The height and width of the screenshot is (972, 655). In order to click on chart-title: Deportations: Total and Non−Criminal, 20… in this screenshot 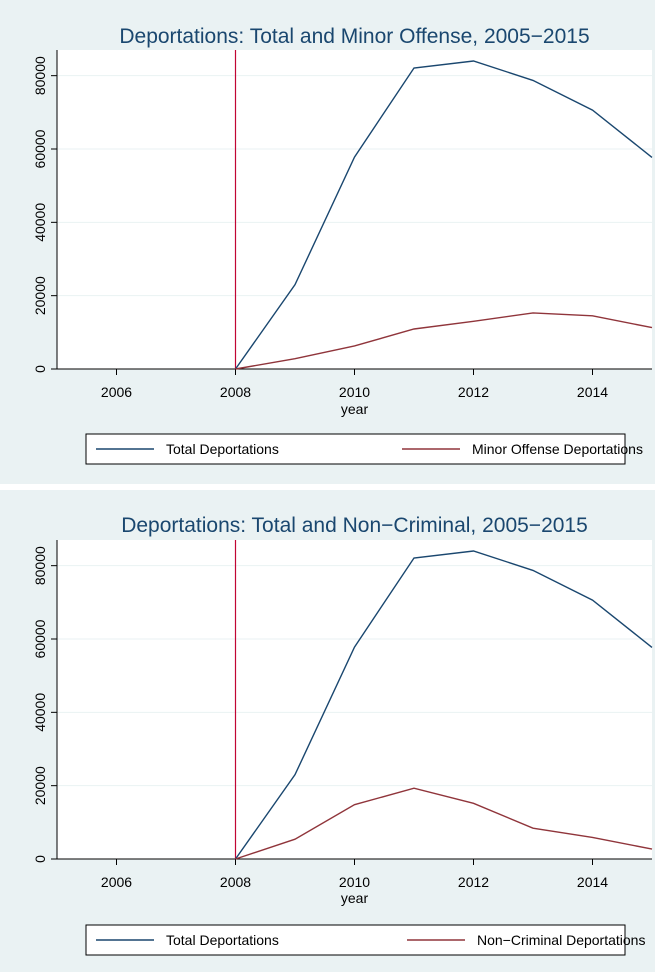, I will do `click(354, 525)`.